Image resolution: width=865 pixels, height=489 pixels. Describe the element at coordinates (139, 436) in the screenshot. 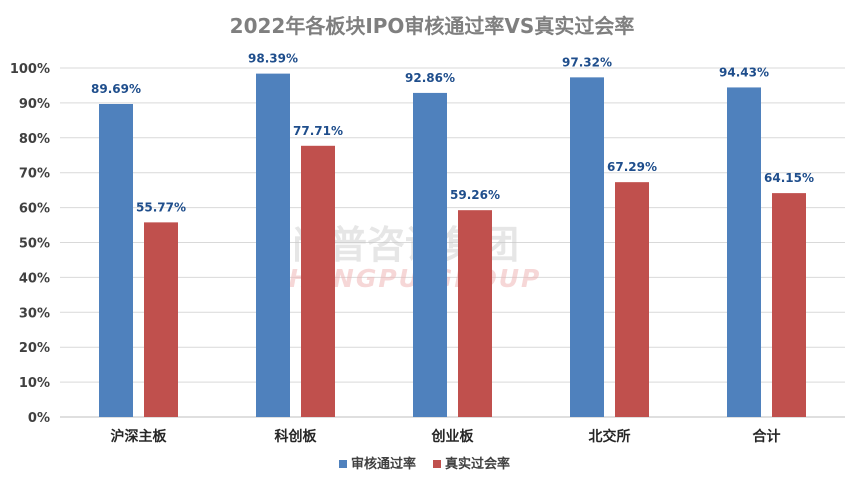

I see `x-category-label: 沪深主板` at that location.